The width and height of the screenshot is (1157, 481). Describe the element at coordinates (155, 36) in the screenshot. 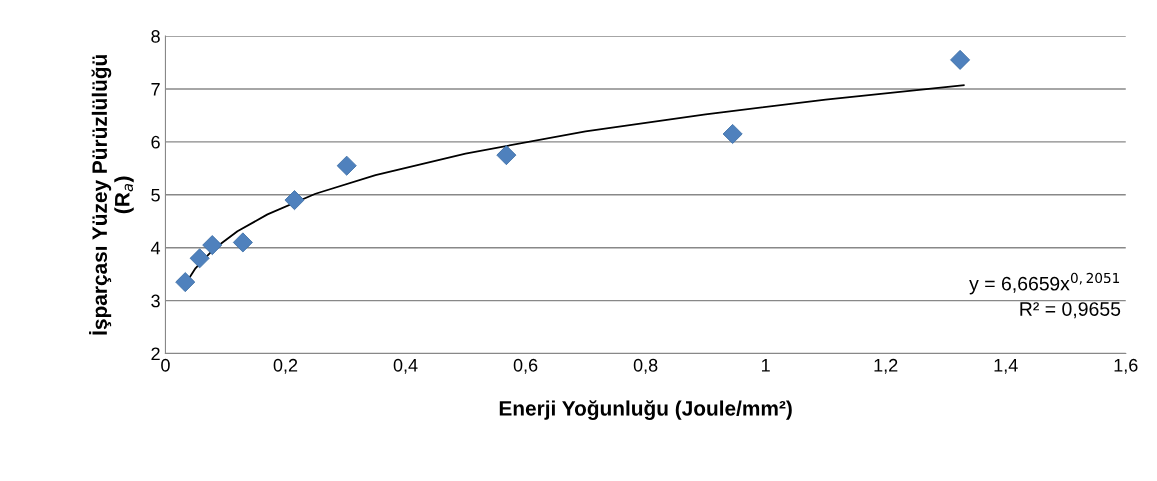

I see `y-tick-label: 8` at that location.